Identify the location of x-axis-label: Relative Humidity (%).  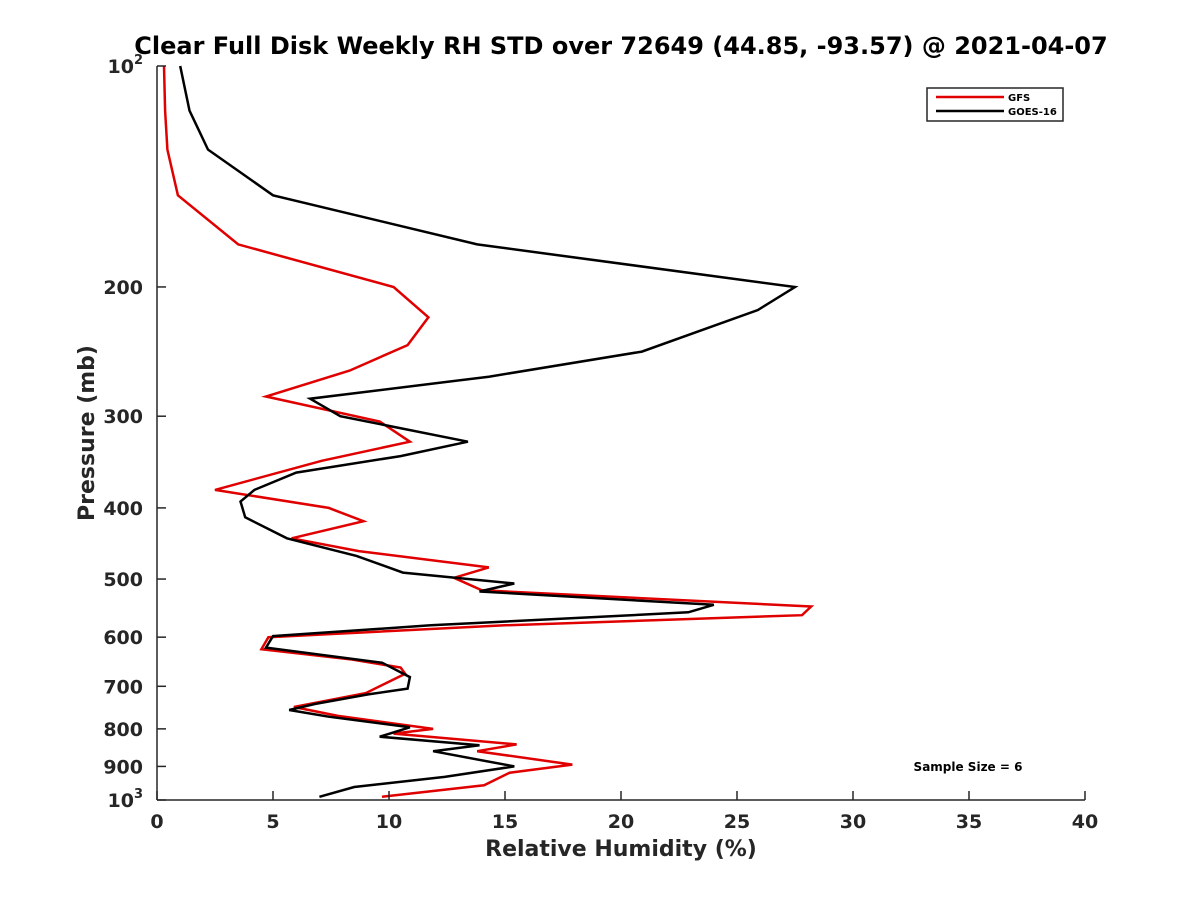
(621, 849).